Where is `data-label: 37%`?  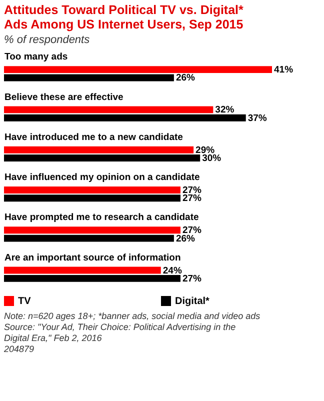 data-label: 37% is located at coordinates (258, 118).